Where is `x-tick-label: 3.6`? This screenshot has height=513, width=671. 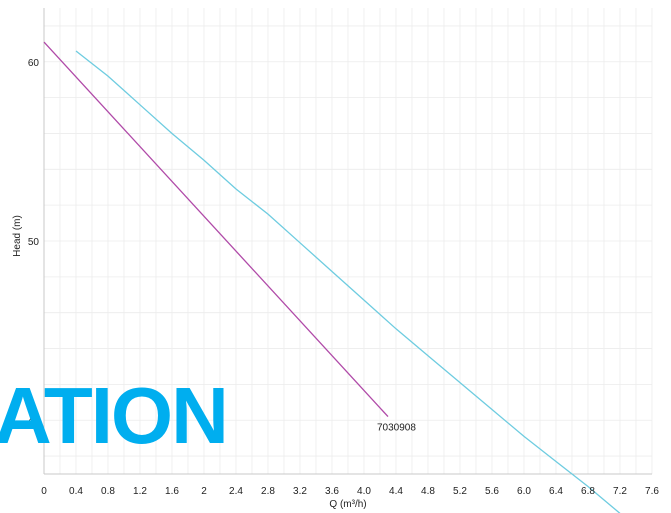 x-tick-label: 3.6 is located at coordinates (332, 491).